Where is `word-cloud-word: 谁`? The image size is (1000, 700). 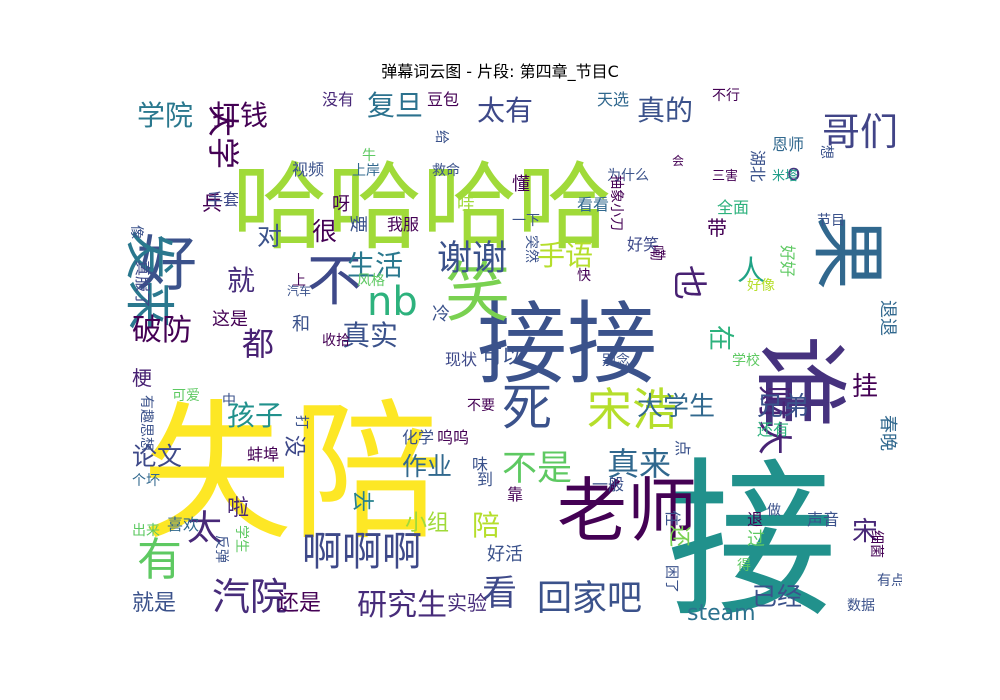
word-cloud-word: 谁 is located at coordinates (799, 382).